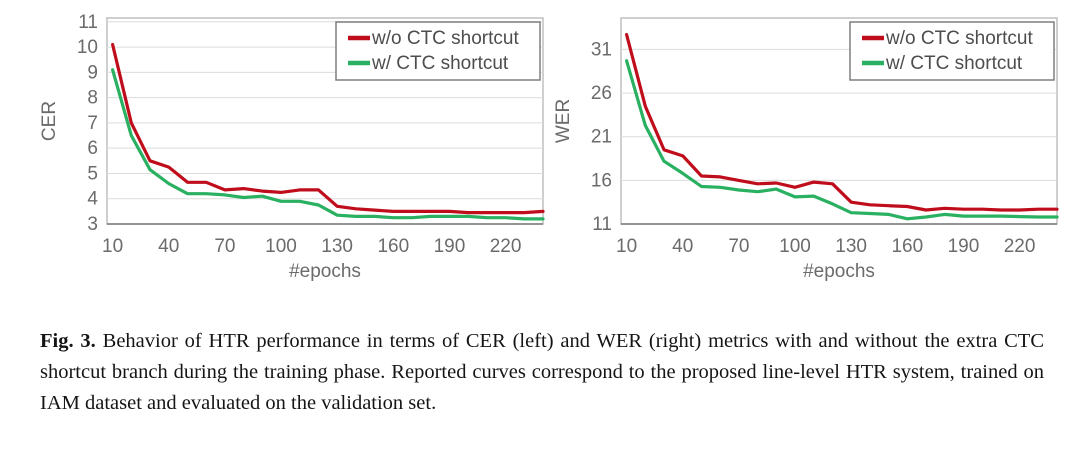 The width and height of the screenshot is (1080, 462). I want to click on y-tick-label: 4, so click(92, 199).